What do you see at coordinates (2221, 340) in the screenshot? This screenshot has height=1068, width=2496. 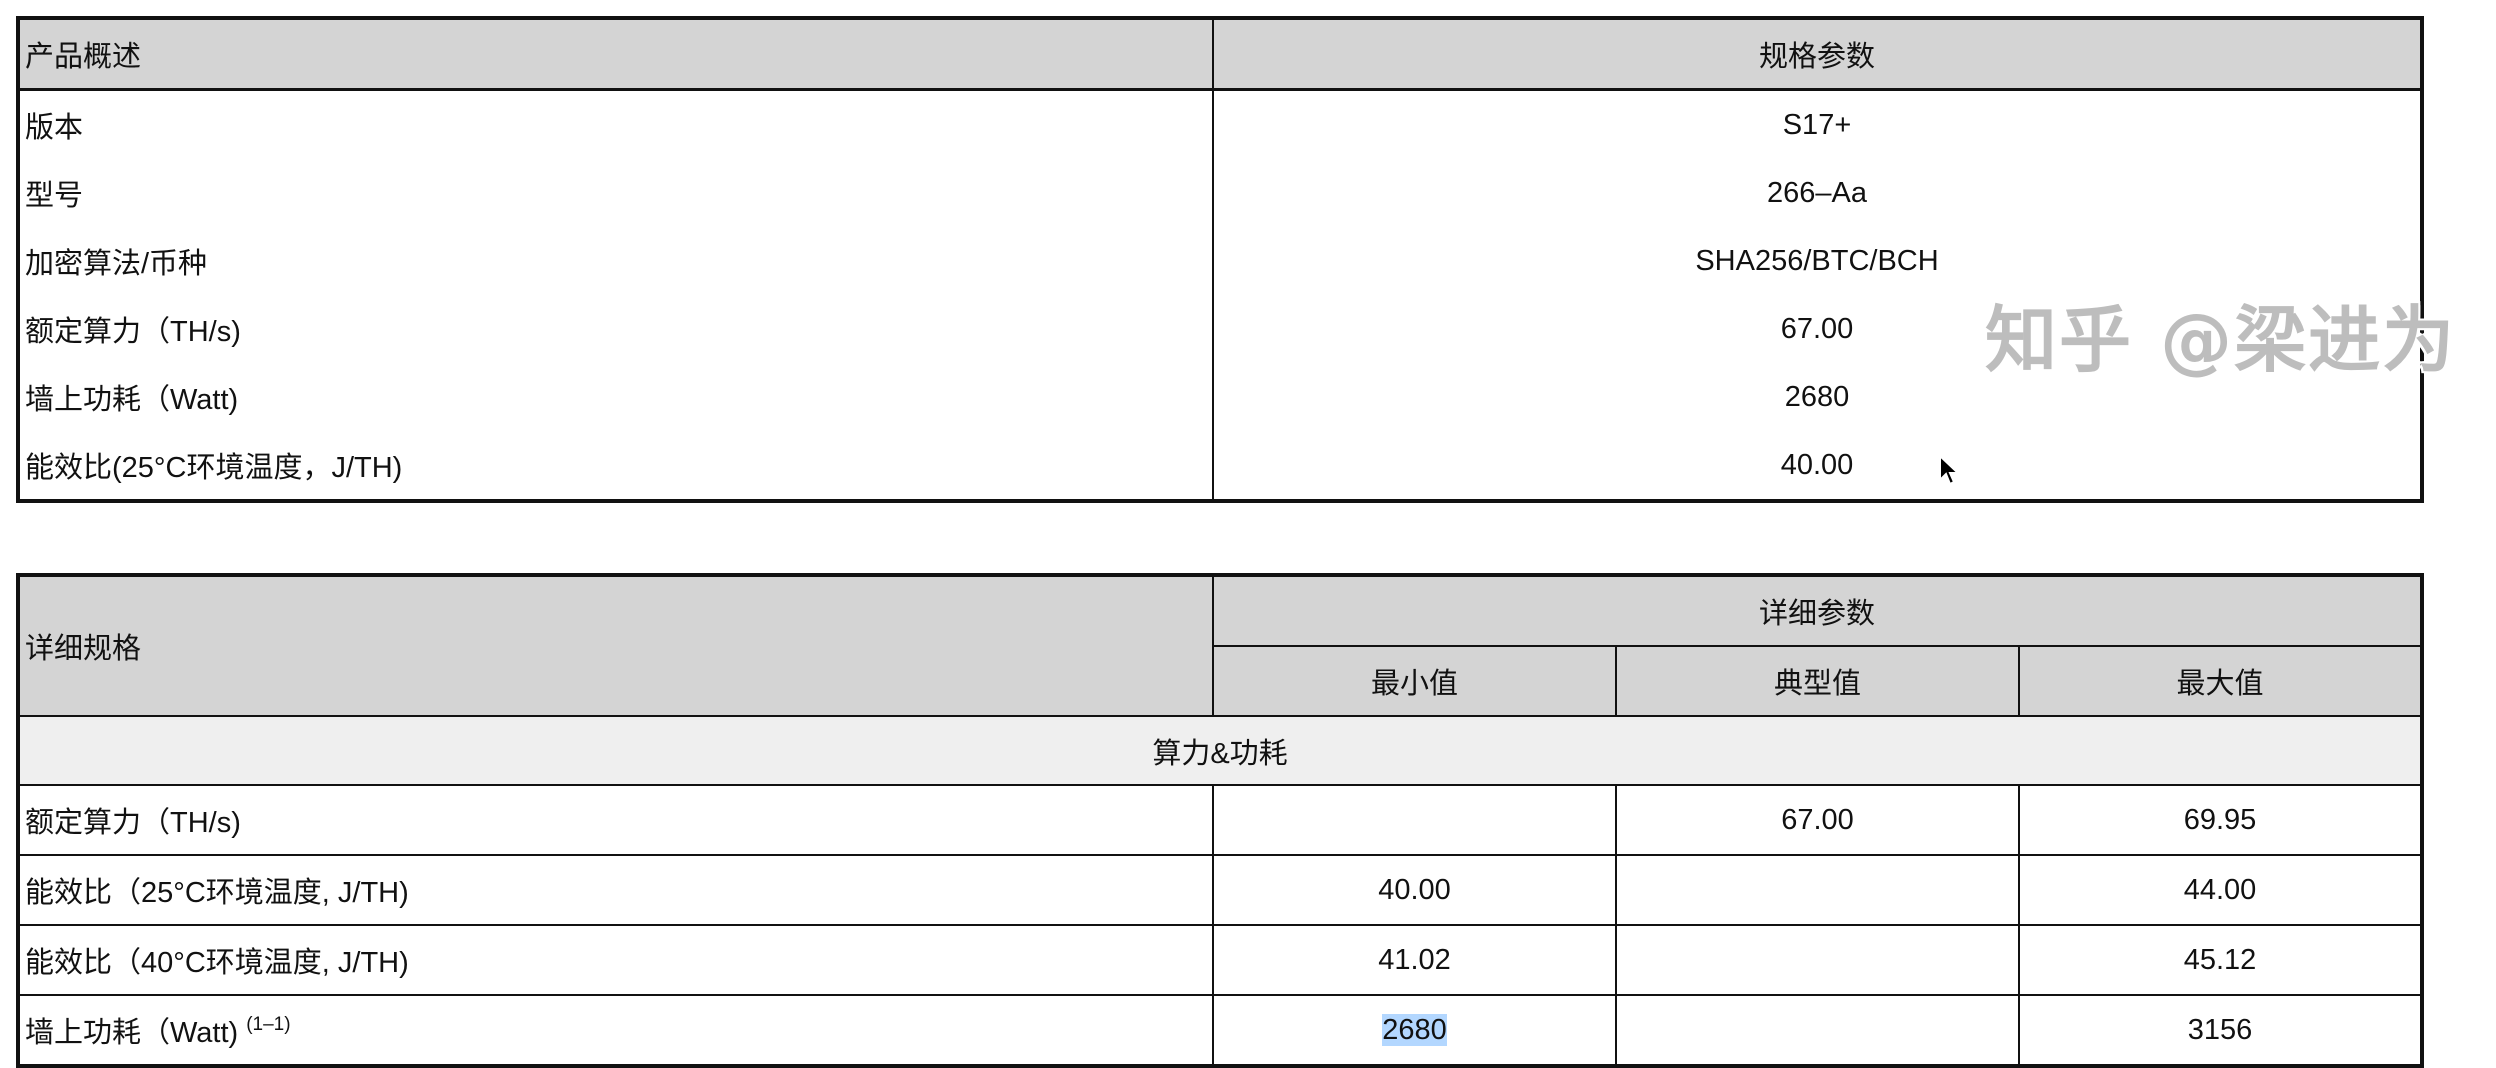 I see `watermark: 知乎 @梁进为` at bounding box center [2221, 340].